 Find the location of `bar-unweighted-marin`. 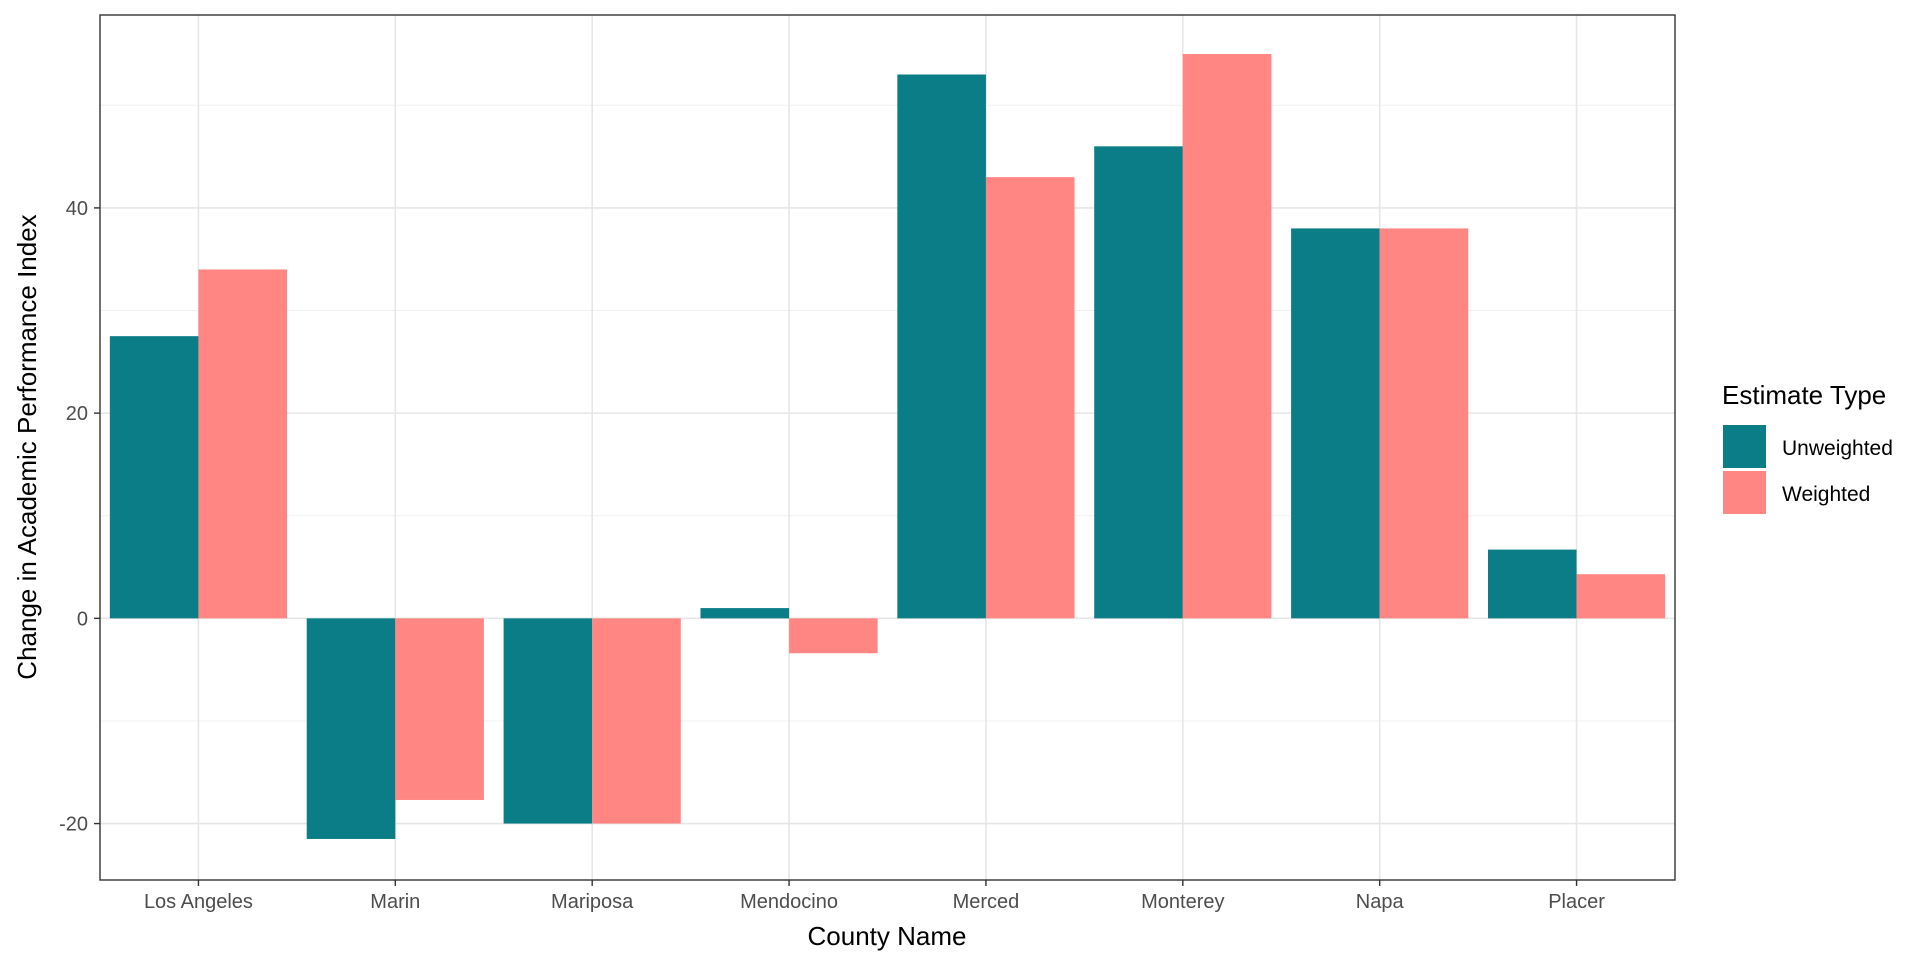

bar-unweighted-marin is located at coordinates (351, 728).